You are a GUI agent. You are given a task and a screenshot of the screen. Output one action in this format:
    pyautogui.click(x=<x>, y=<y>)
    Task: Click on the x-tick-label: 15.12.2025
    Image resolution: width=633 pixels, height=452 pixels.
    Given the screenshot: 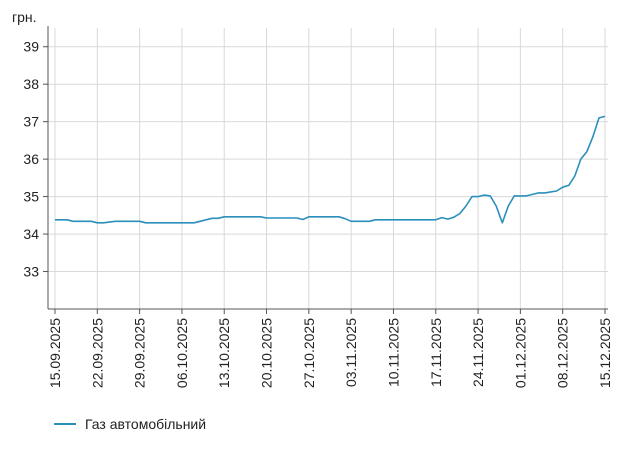 What is the action you would take?
    pyautogui.click(x=605, y=353)
    